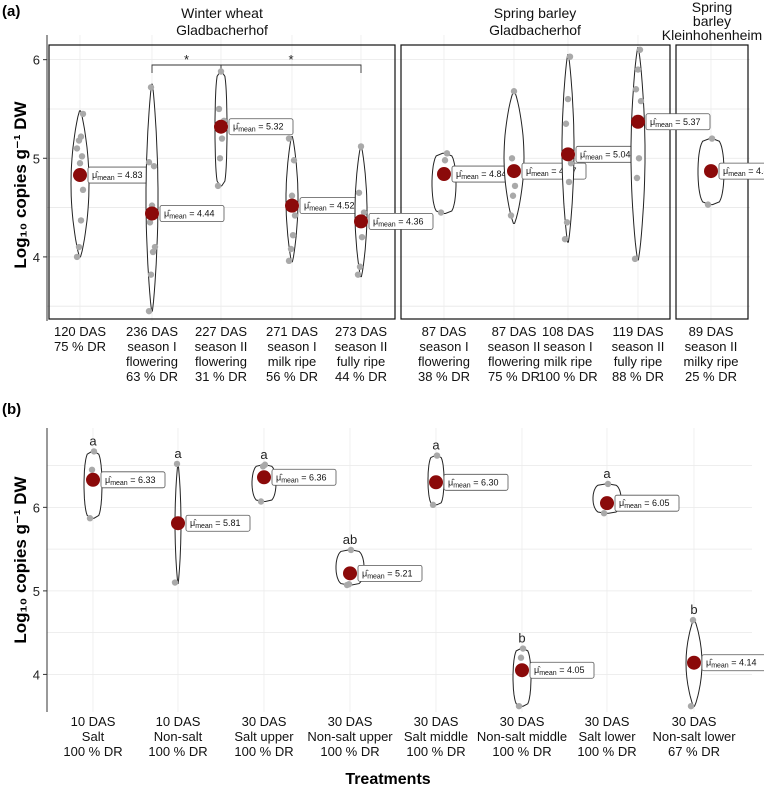  Describe the element at coordinates (189, 215) in the screenshot. I see `mean-label-text: μ̂mean = 4.44` at that location.